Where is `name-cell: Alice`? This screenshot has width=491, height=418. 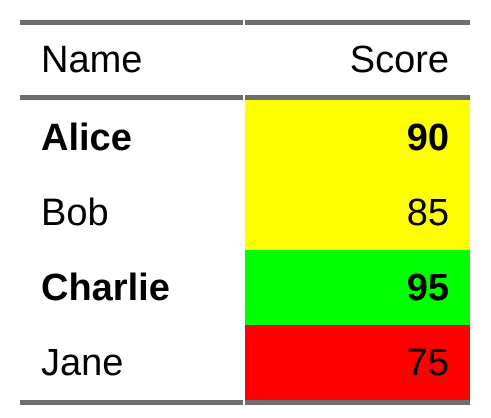 name-cell: Alice is located at coordinates (86, 137).